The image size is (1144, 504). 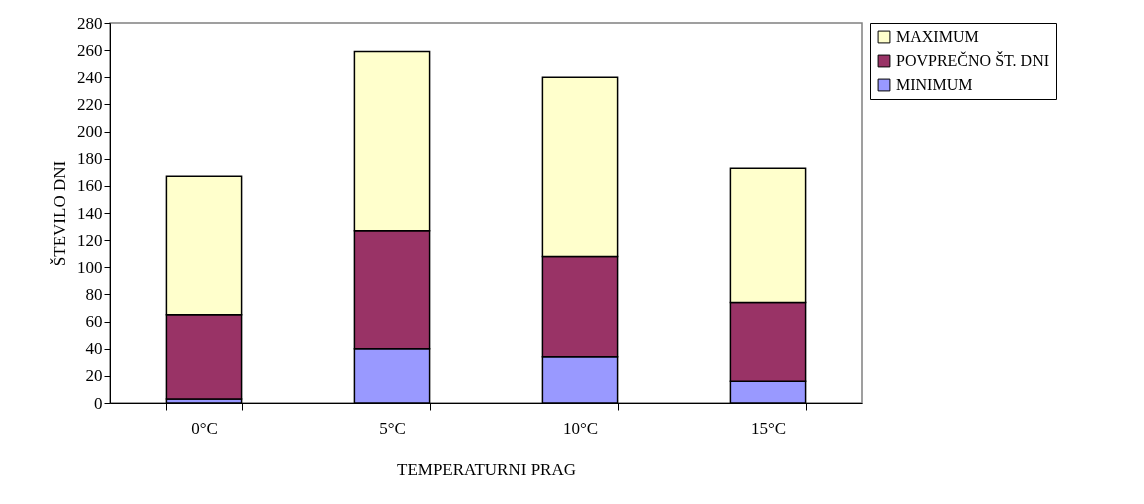 What do you see at coordinates (973, 60) in the screenshot?
I see `legend-label: POVPREČNO ŠT. DNI` at bounding box center [973, 60].